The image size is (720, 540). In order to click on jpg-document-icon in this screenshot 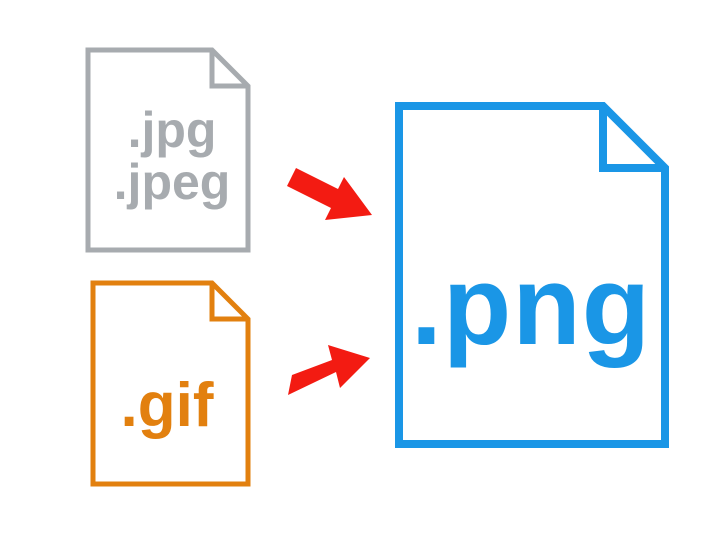, I will do `click(168, 150)`.